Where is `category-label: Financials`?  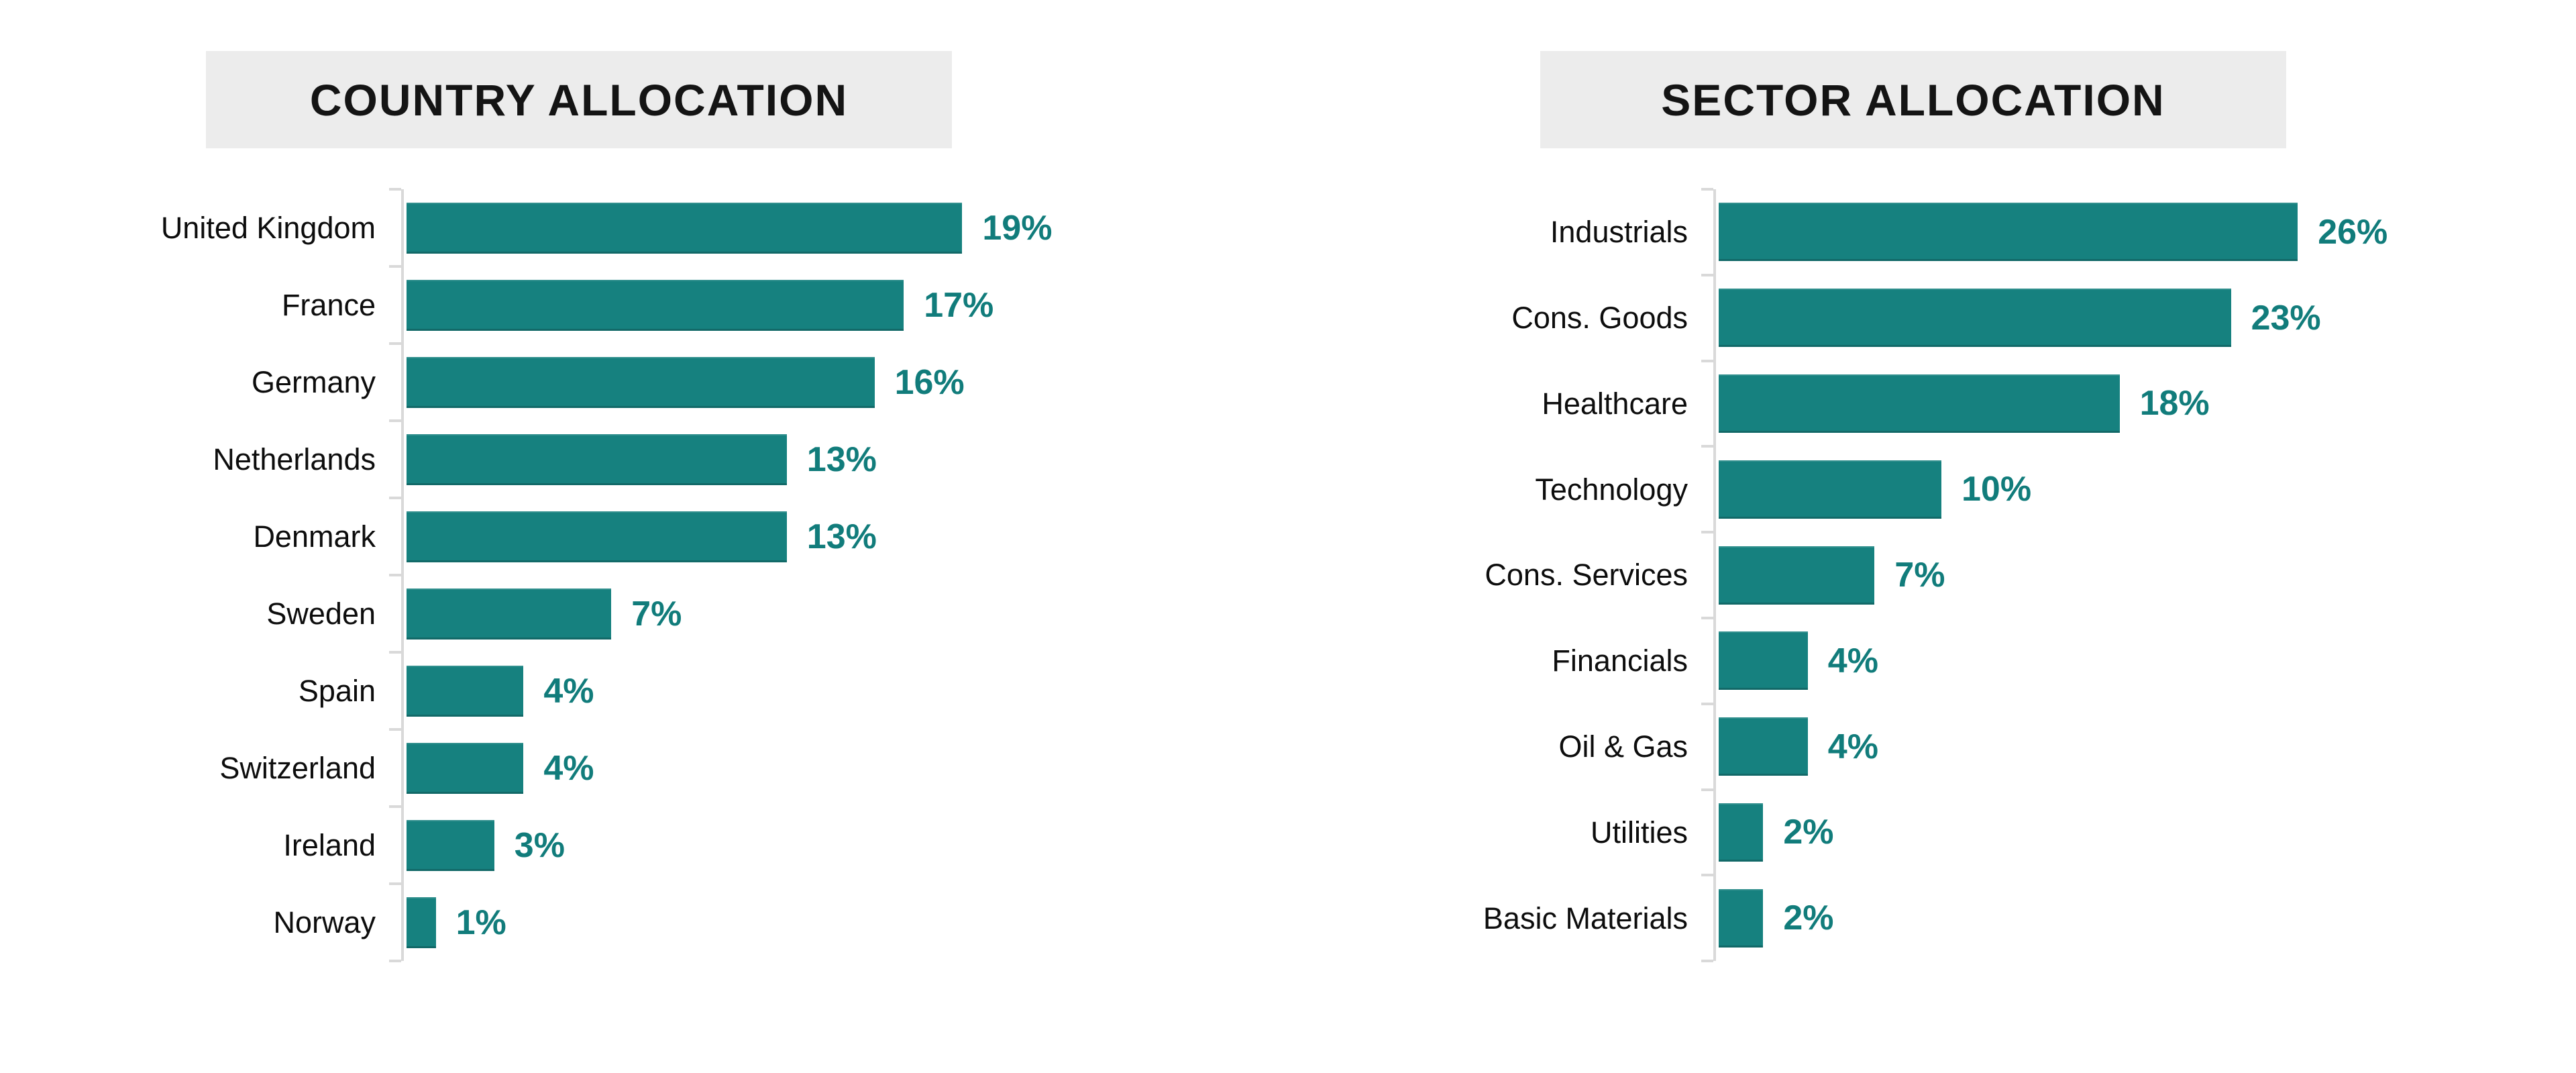 category-label: Financials is located at coordinates (1620, 661).